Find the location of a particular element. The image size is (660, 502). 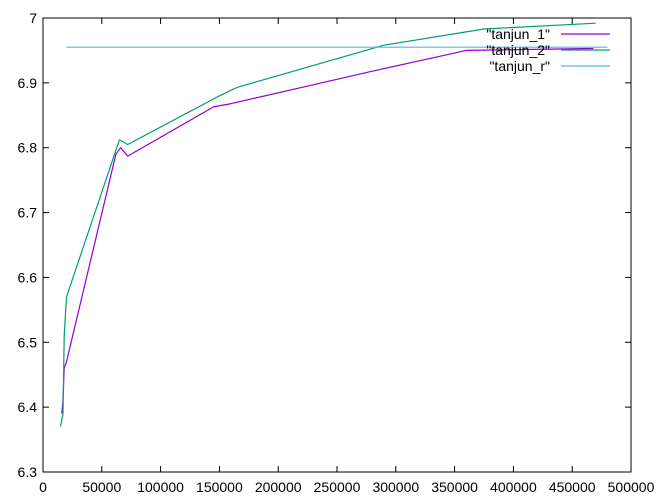

x-tick-label: 250000 is located at coordinates (337, 487).